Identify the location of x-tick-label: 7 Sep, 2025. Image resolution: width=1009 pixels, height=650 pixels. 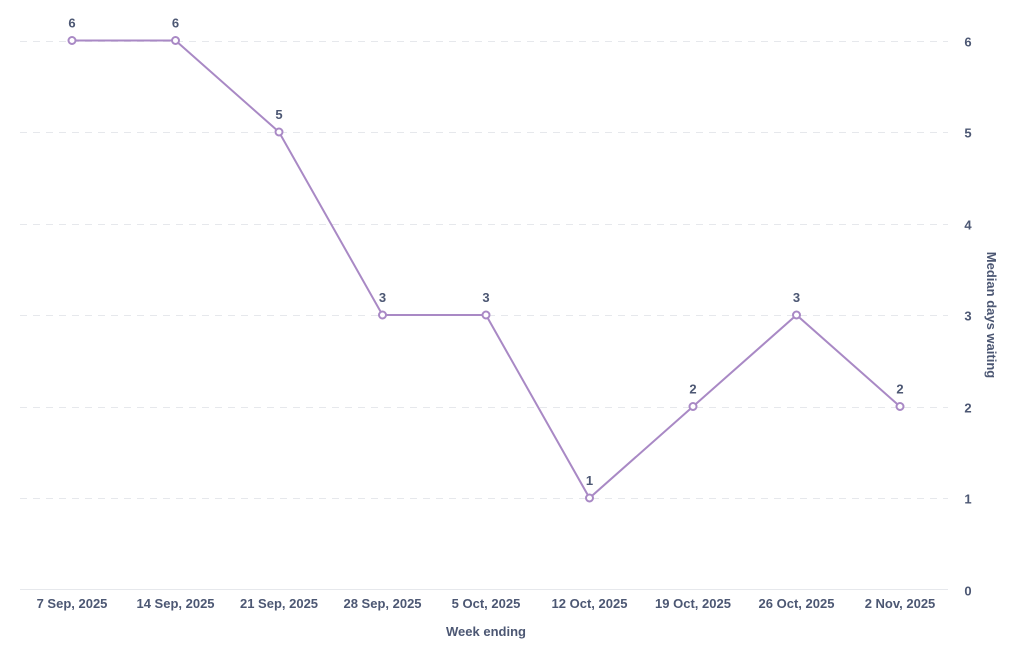
(72, 603).